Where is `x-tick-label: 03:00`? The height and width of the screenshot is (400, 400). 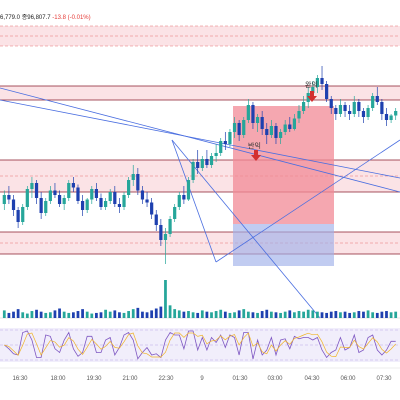 x-tick-label: 03:00 is located at coordinates (275, 379).